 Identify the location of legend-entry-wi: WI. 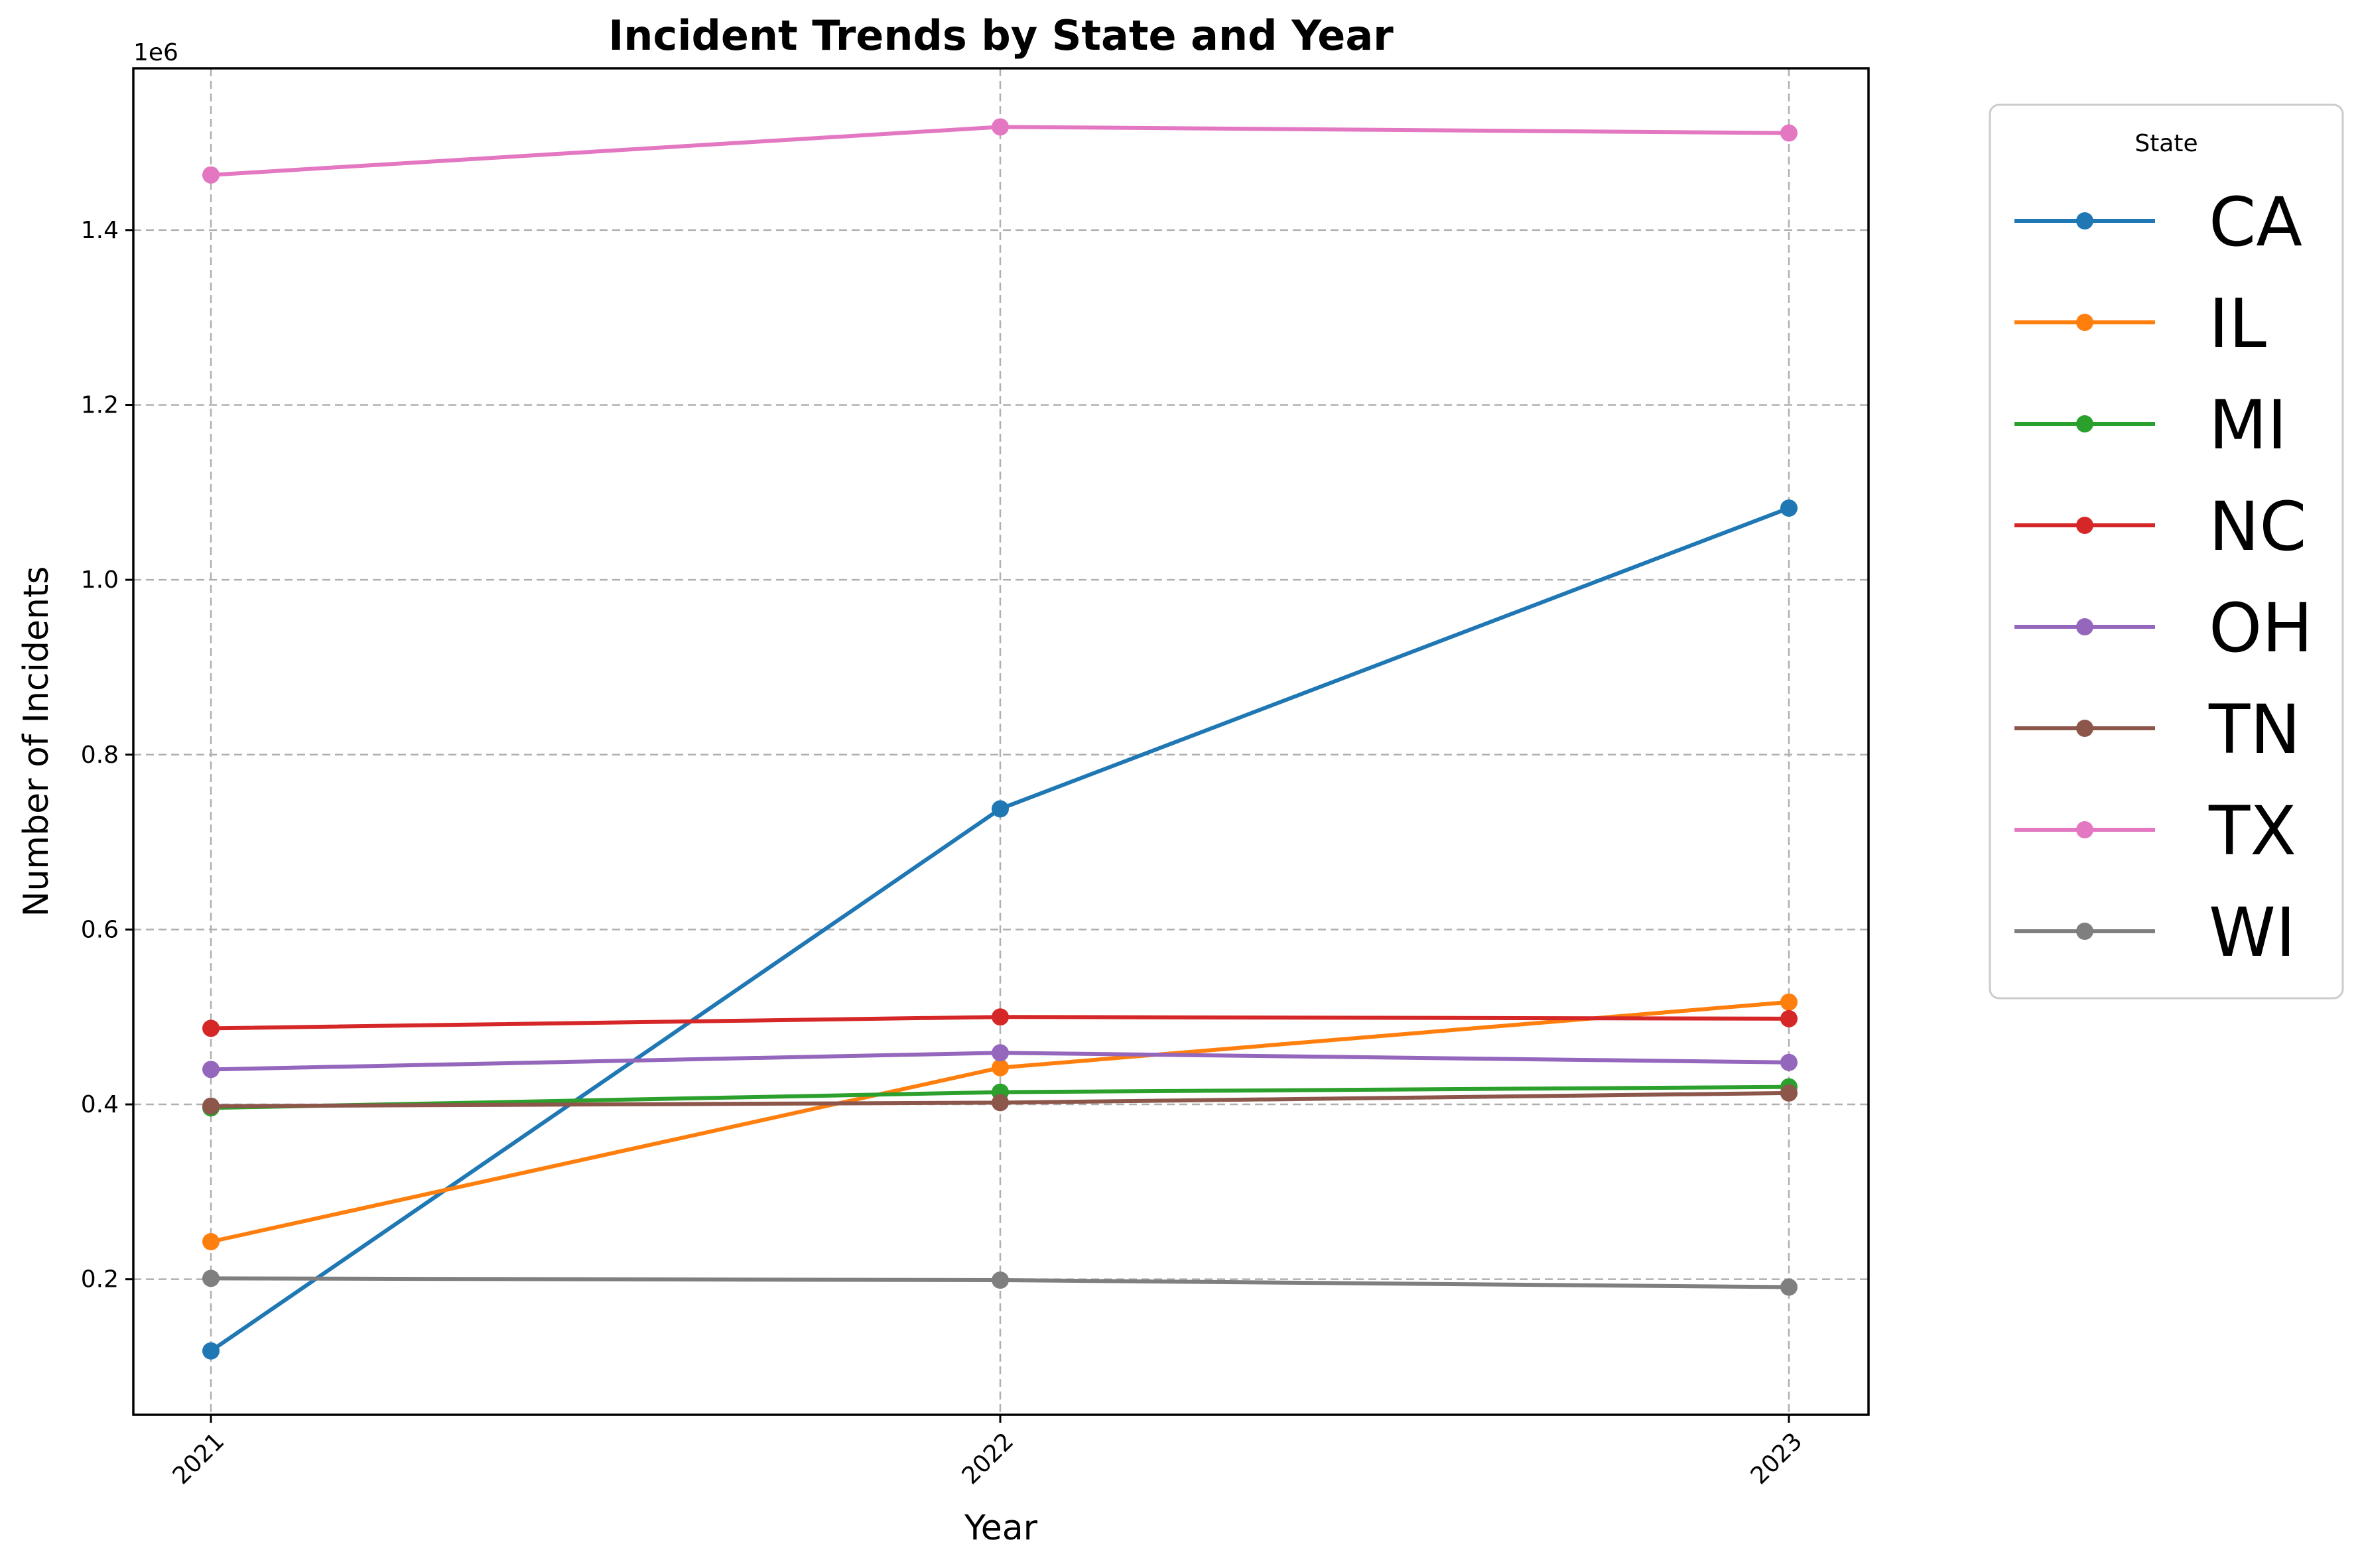
(2155, 933).